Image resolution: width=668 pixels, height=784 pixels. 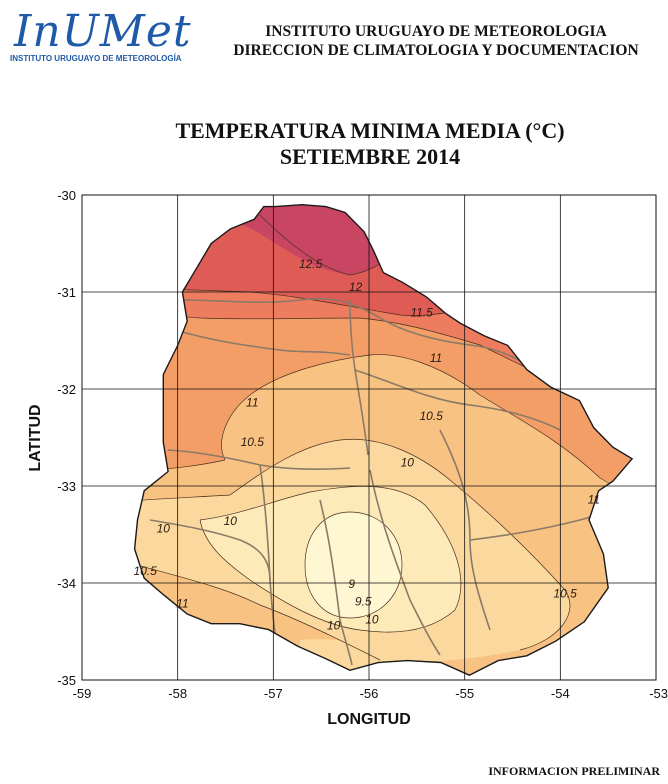 What do you see at coordinates (66, 292) in the screenshot?
I see `latitude-tick-label: -31` at bounding box center [66, 292].